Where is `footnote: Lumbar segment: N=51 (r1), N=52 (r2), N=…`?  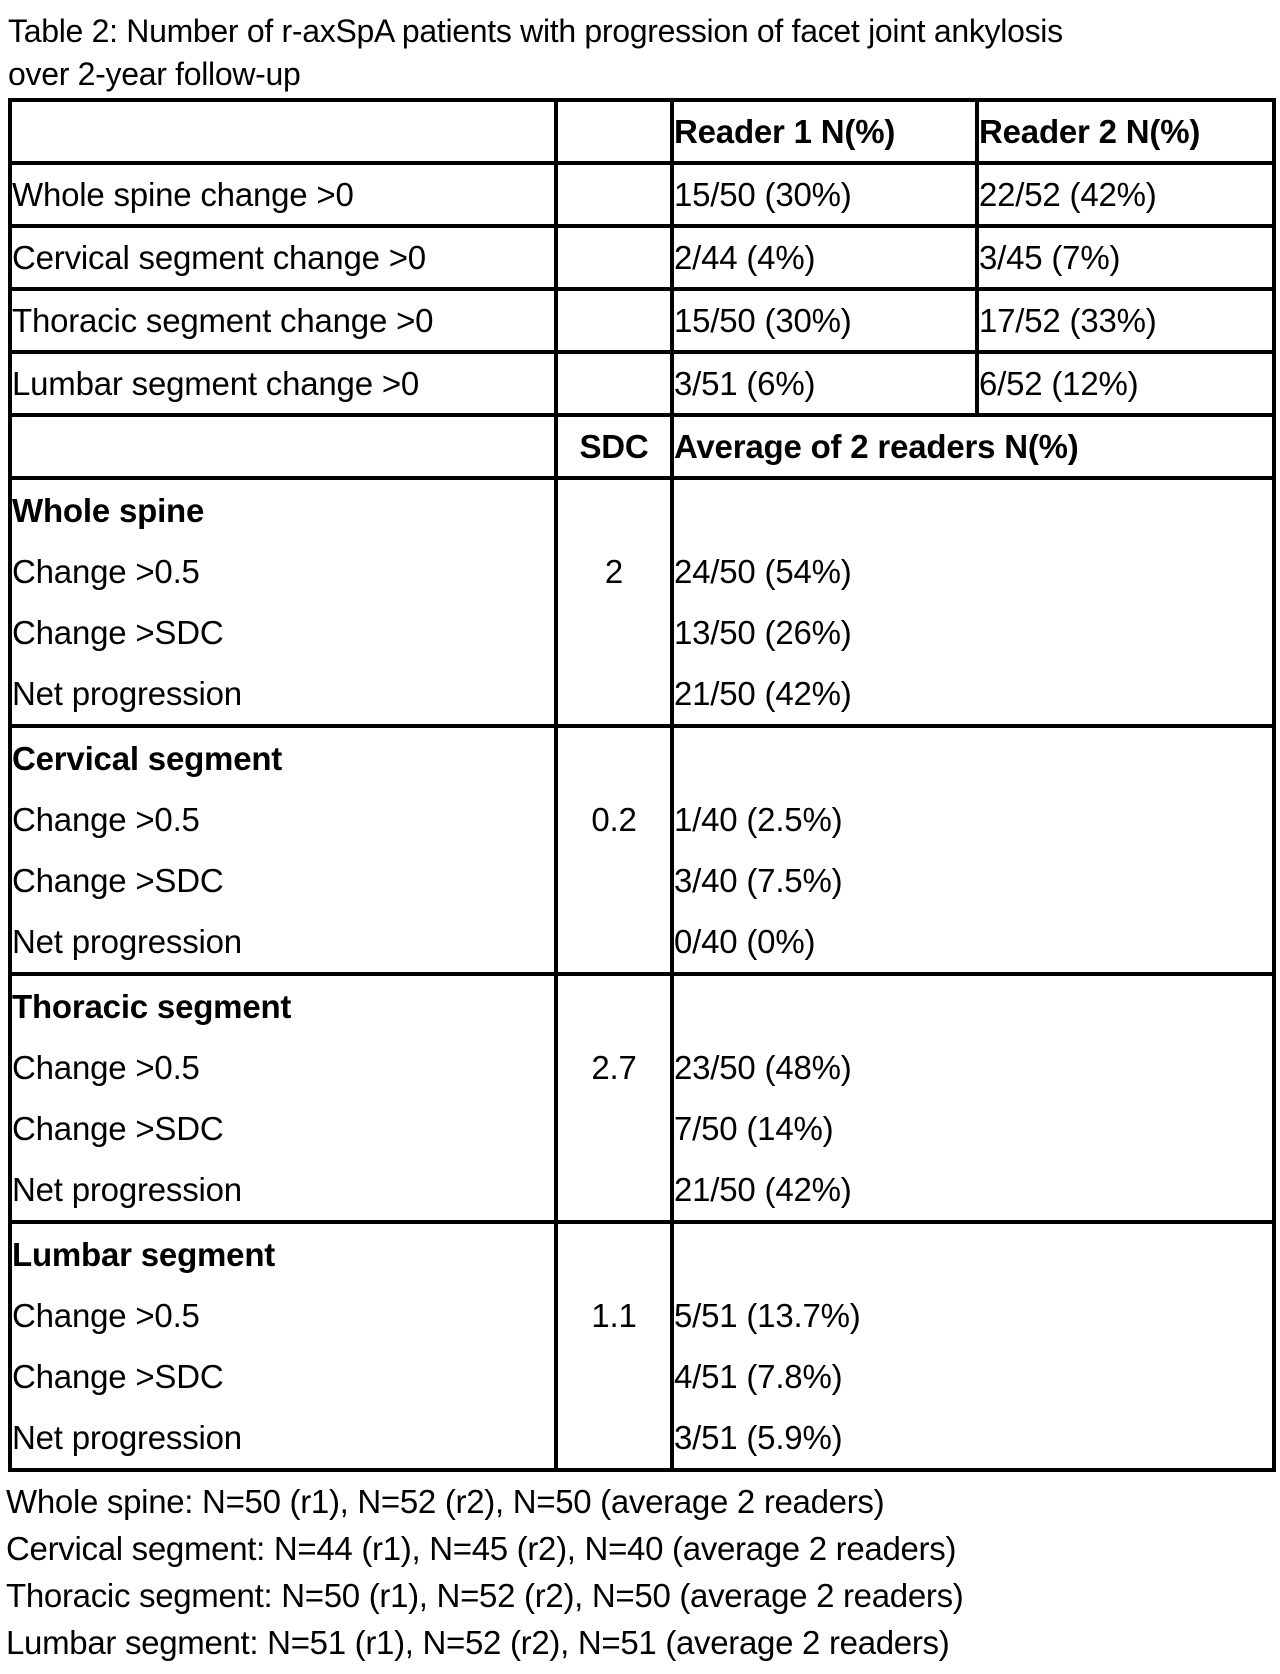 footnote: Lumbar segment: N=51 (r1), N=52 (r2), N=… is located at coordinates (478, 1642).